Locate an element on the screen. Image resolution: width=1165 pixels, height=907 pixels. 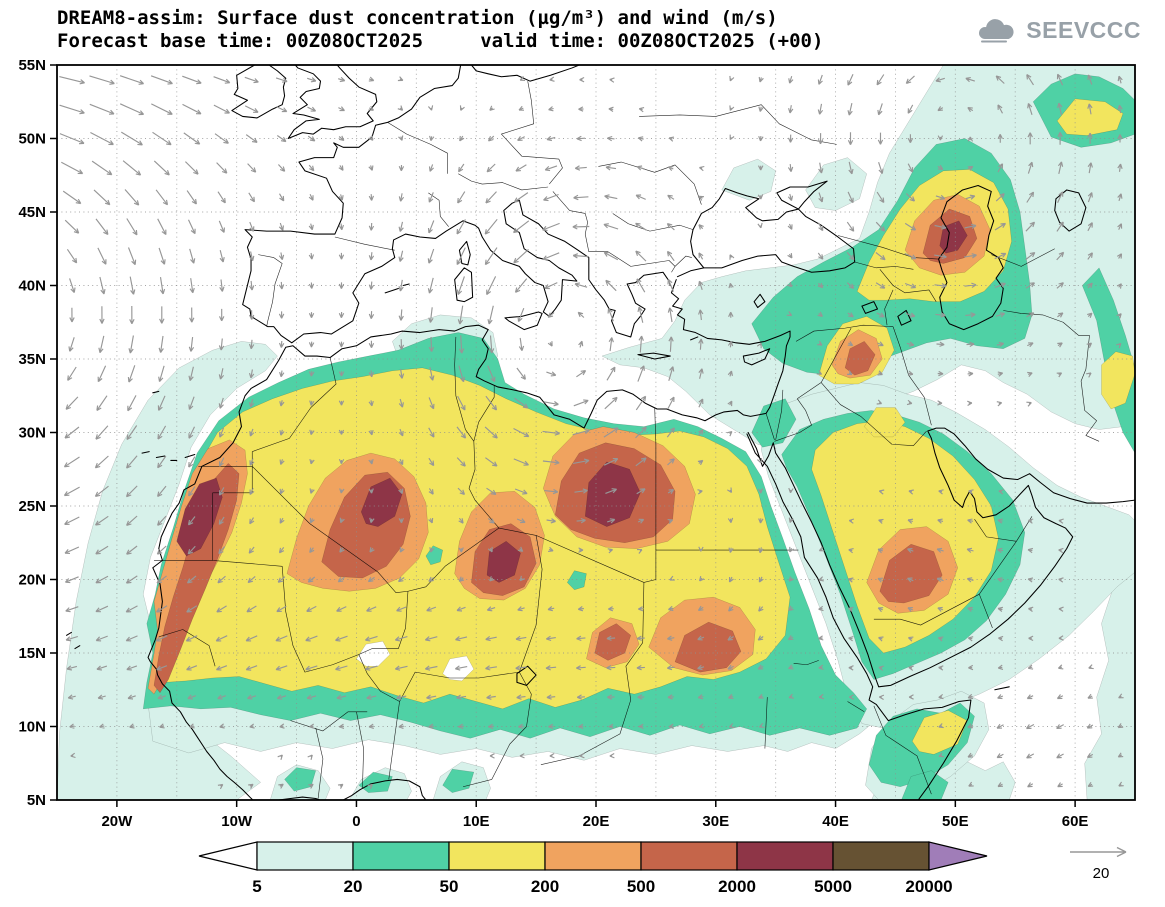
colorbar-label: 50 is located at coordinates (449, 886).